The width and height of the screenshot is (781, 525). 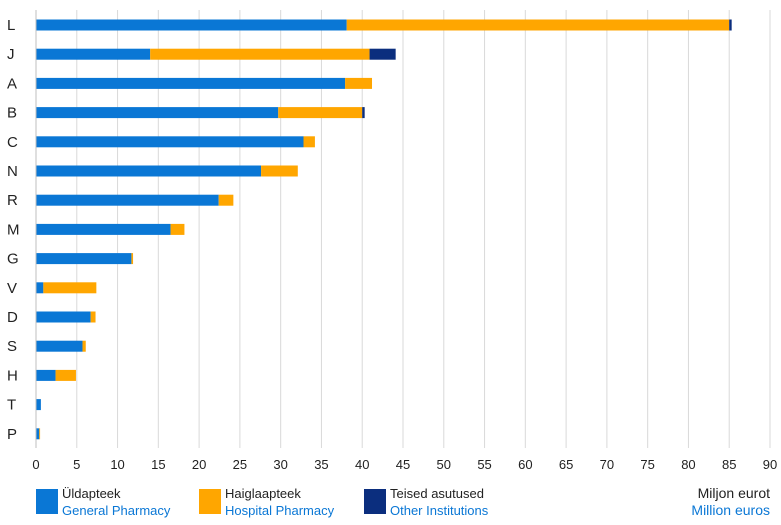 What do you see at coordinates (91, 493) in the screenshot?
I see `legend-label-general: Üldapteek` at bounding box center [91, 493].